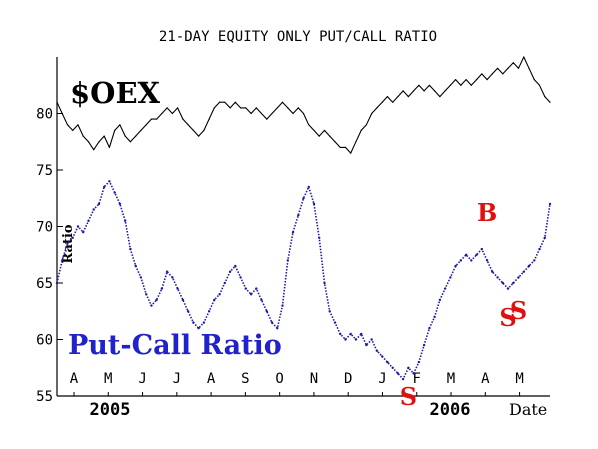 The height and width of the screenshot is (449, 598). What do you see at coordinates (348, 379) in the screenshot?
I see `x-month-label: D` at bounding box center [348, 379].